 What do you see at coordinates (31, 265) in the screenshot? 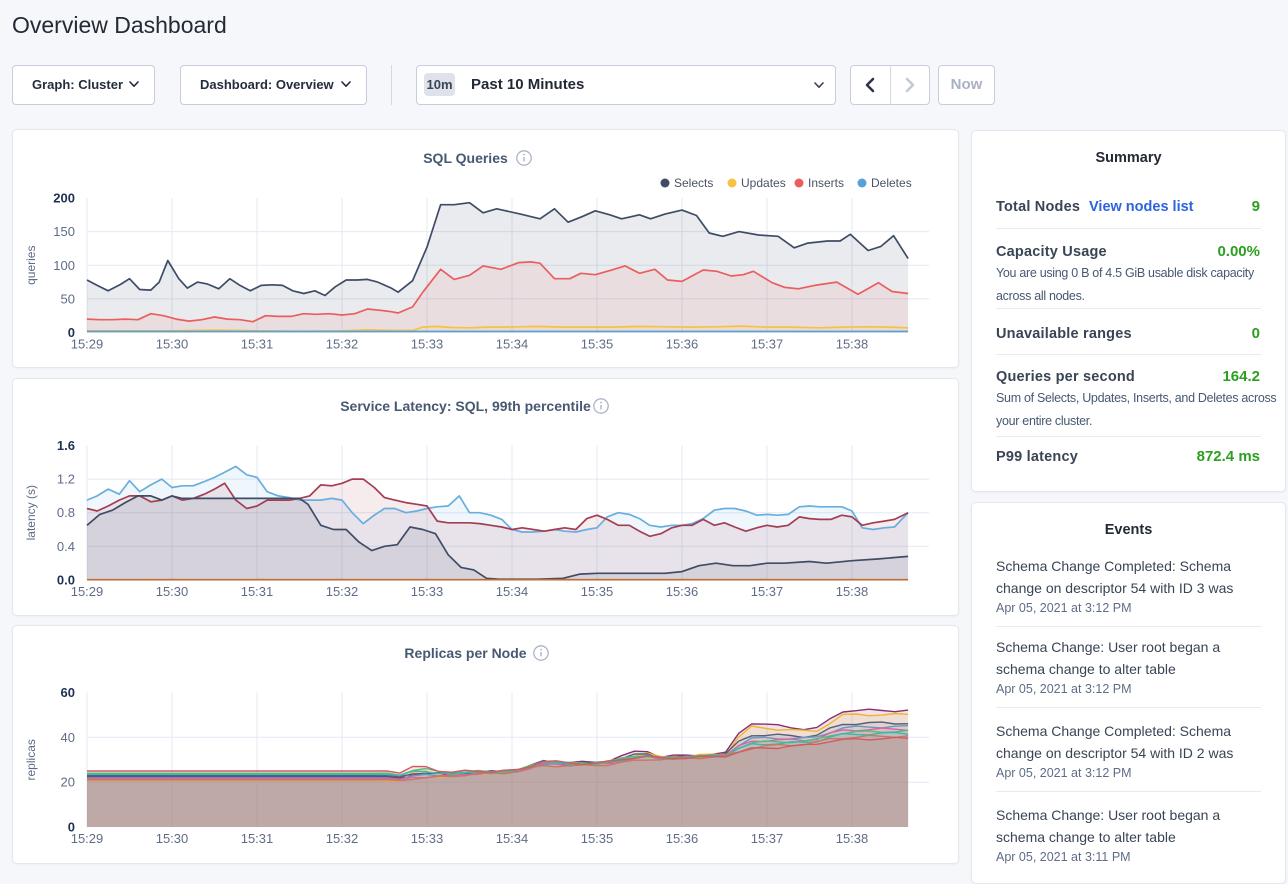
I see `svg-text: queries` at bounding box center [31, 265].